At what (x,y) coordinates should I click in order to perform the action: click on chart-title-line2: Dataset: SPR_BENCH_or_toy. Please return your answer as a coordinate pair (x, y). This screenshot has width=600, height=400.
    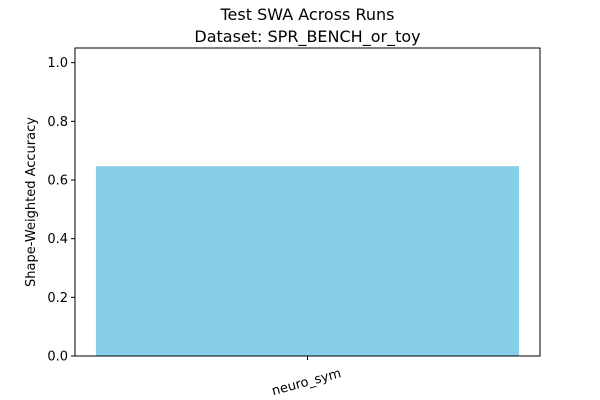
    Looking at the image, I should click on (307, 37).